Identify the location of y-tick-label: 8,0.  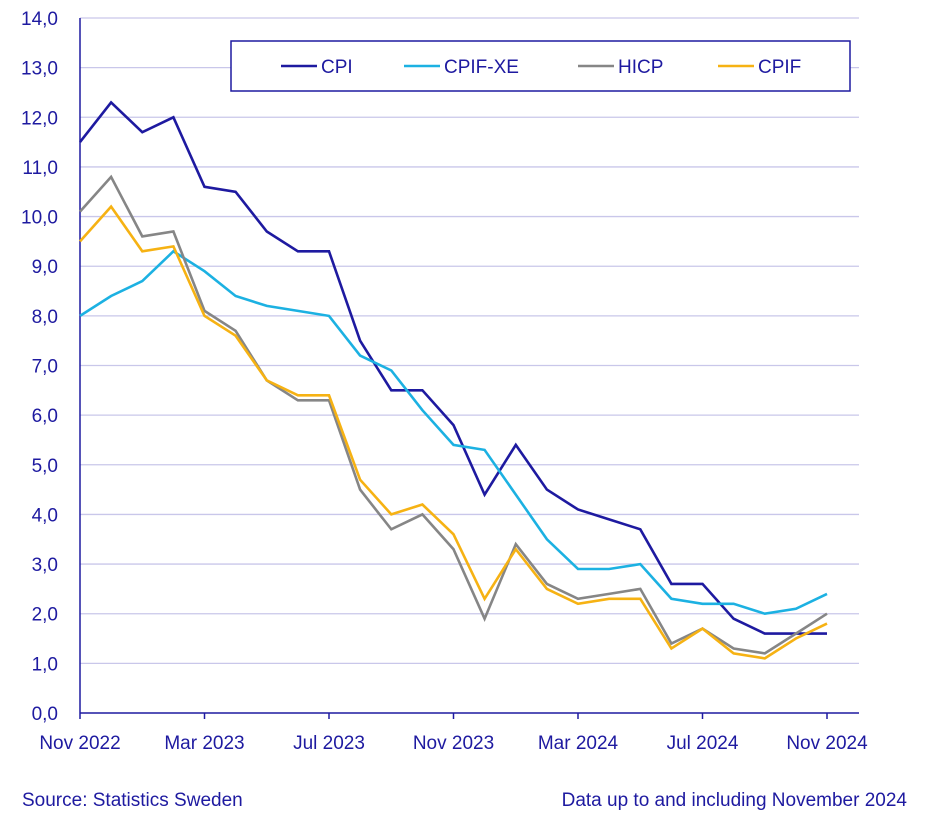
(45, 317).